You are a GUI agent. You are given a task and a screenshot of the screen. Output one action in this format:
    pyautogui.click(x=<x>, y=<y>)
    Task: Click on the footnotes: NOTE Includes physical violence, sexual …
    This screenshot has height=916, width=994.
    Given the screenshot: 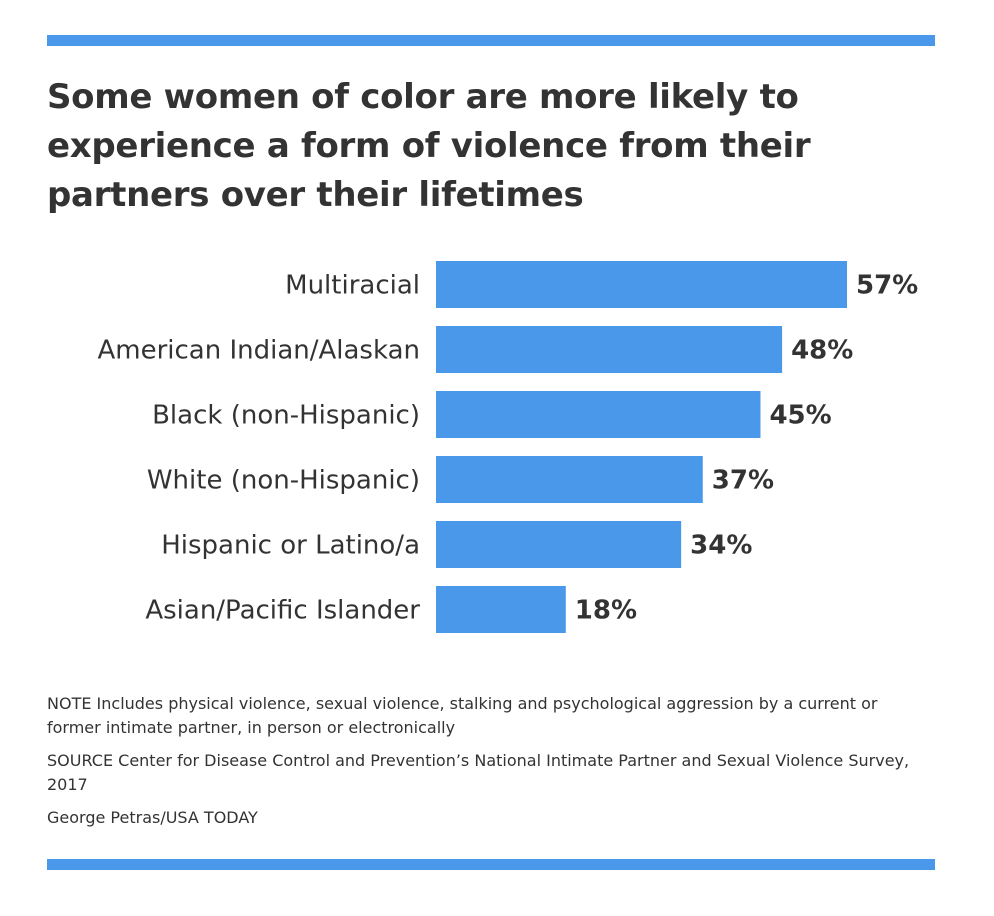 What is the action you would take?
    pyautogui.click(x=487, y=765)
    